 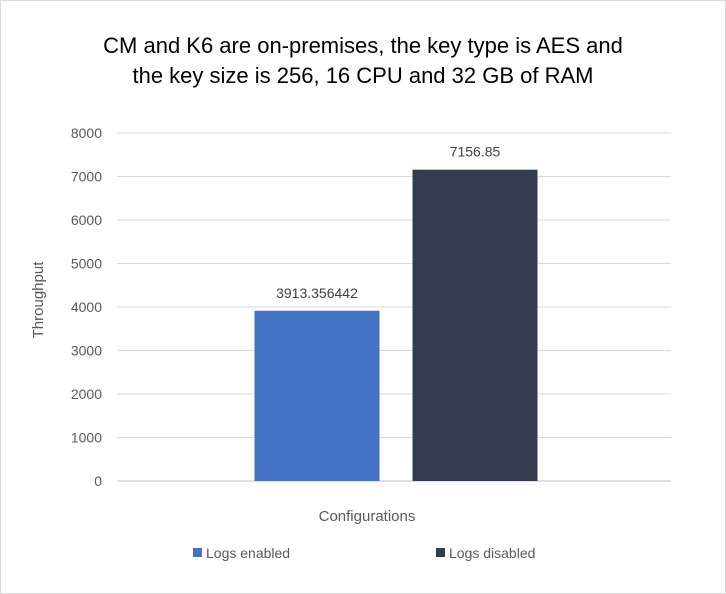 What do you see at coordinates (86, 220) in the screenshot?
I see `y-tick-label: 6000` at bounding box center [86, 220].